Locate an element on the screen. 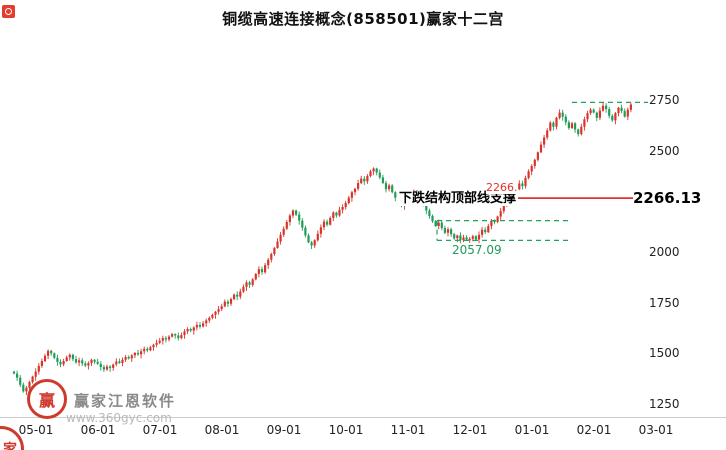 Image resolution: width=726 pixels, height=450 pixels. page-title: 铜缆高速连接概念(858501)赢家十二宫 is located at coordinates (363, 19).